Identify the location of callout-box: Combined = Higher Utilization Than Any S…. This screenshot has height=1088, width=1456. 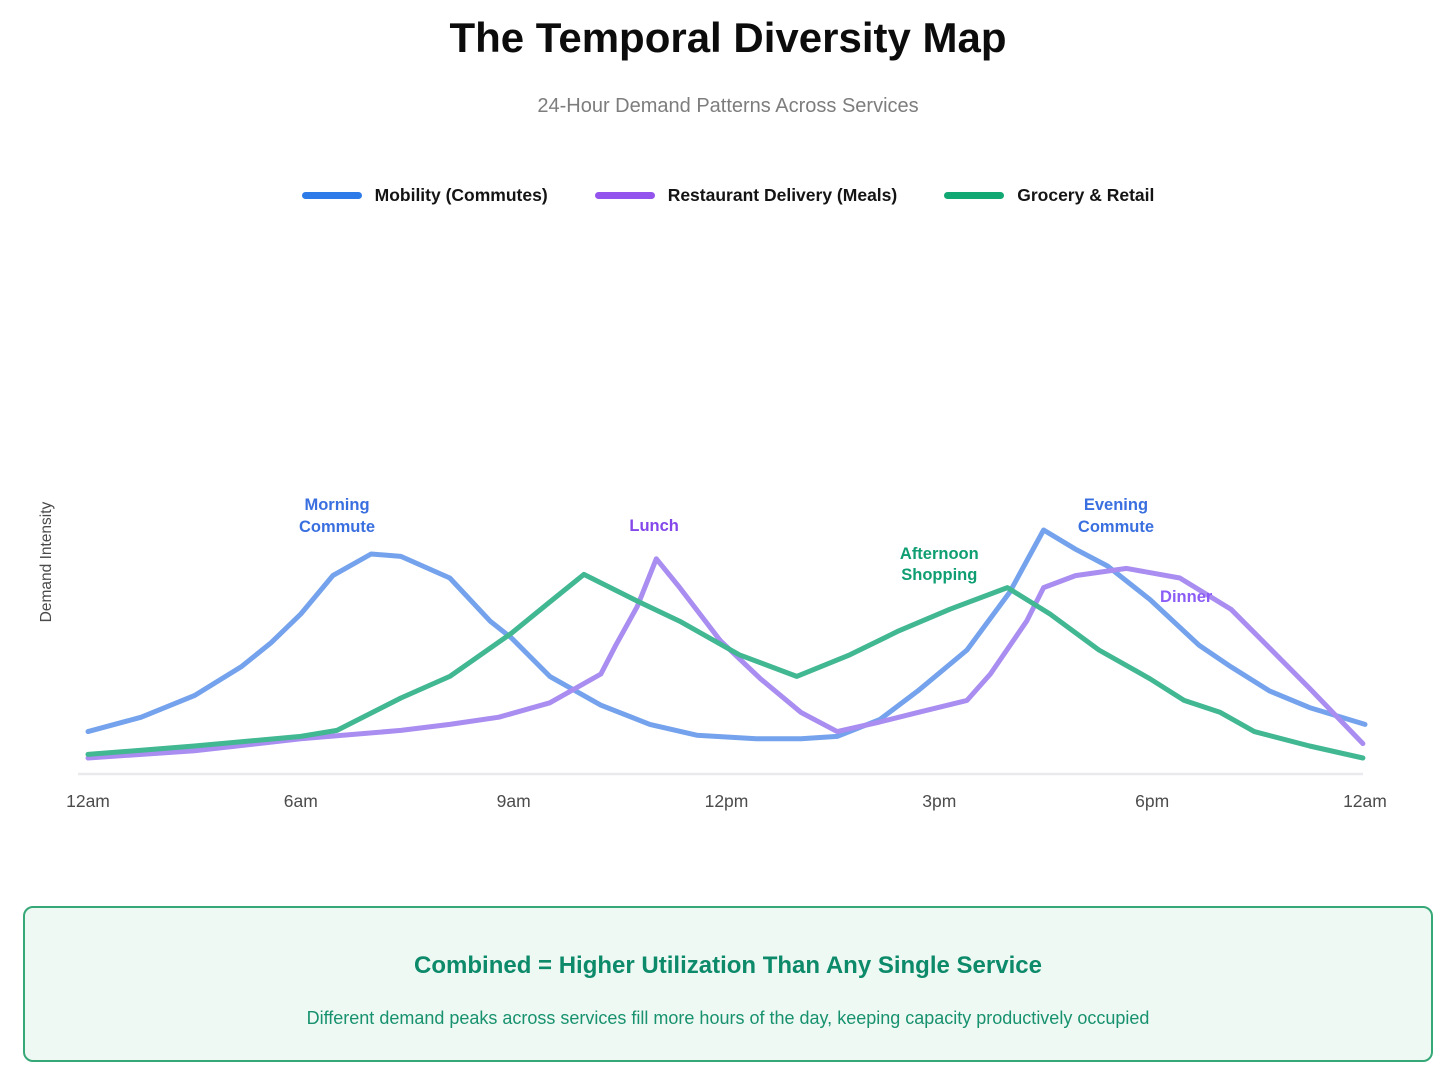
(728, 984).